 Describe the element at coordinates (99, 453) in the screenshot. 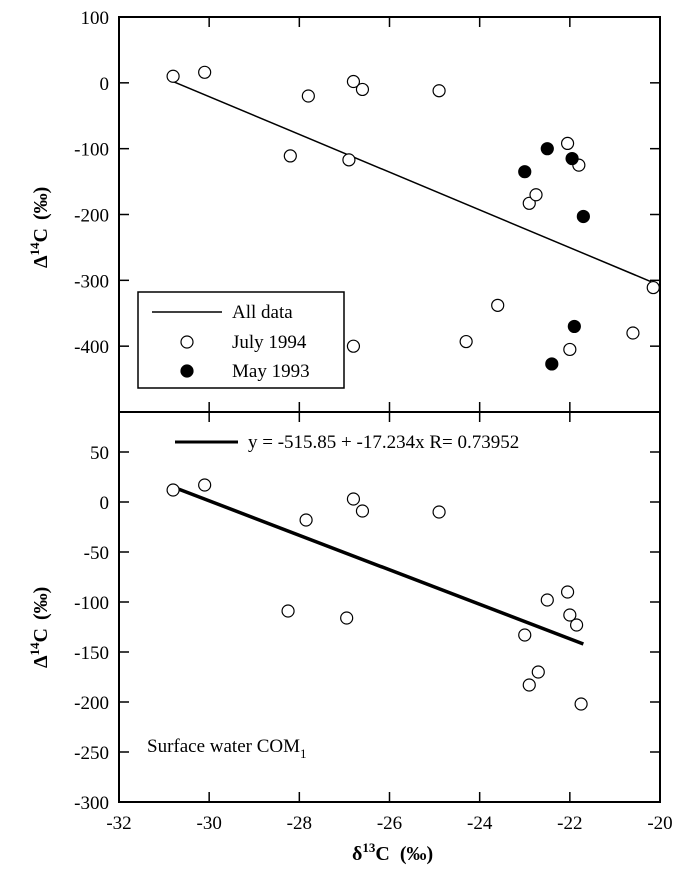

I see `bottom-y-tick-label: 50` at that location.